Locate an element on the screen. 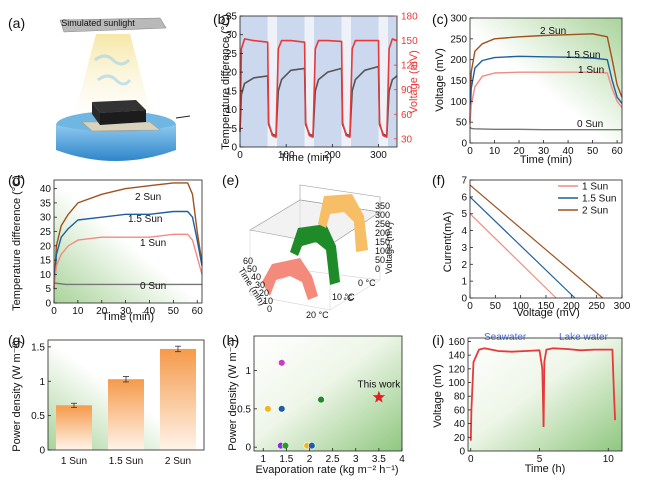  panel-label-c: (c) is located at coordinates (440, 19).